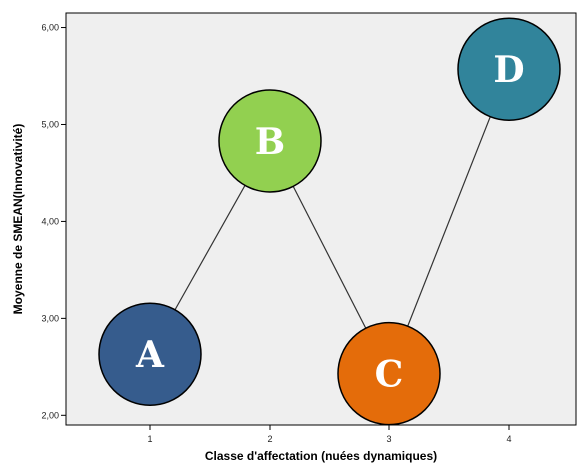  Describe the element at coordinates (449, 221) in the screenshot. I see `series-line-segment` at that location.